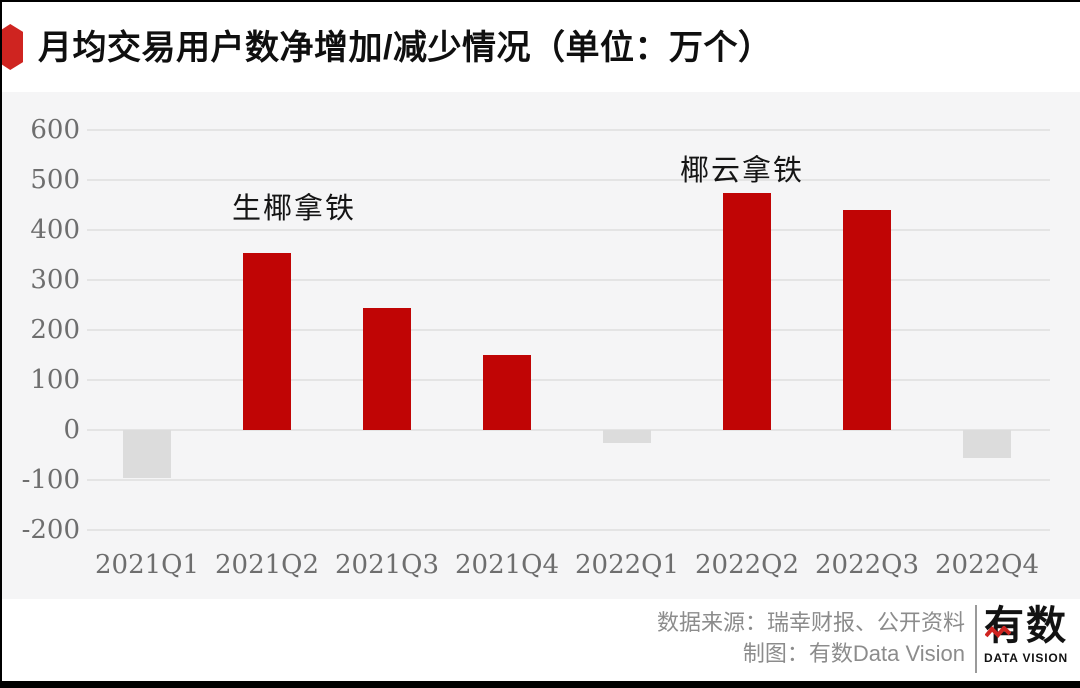 The height and width of the screenshot is (688, 1080). Describe the element at coordinates (50, 530) in the screenshot. I see `y-axis-tick-label: -200` at that location.